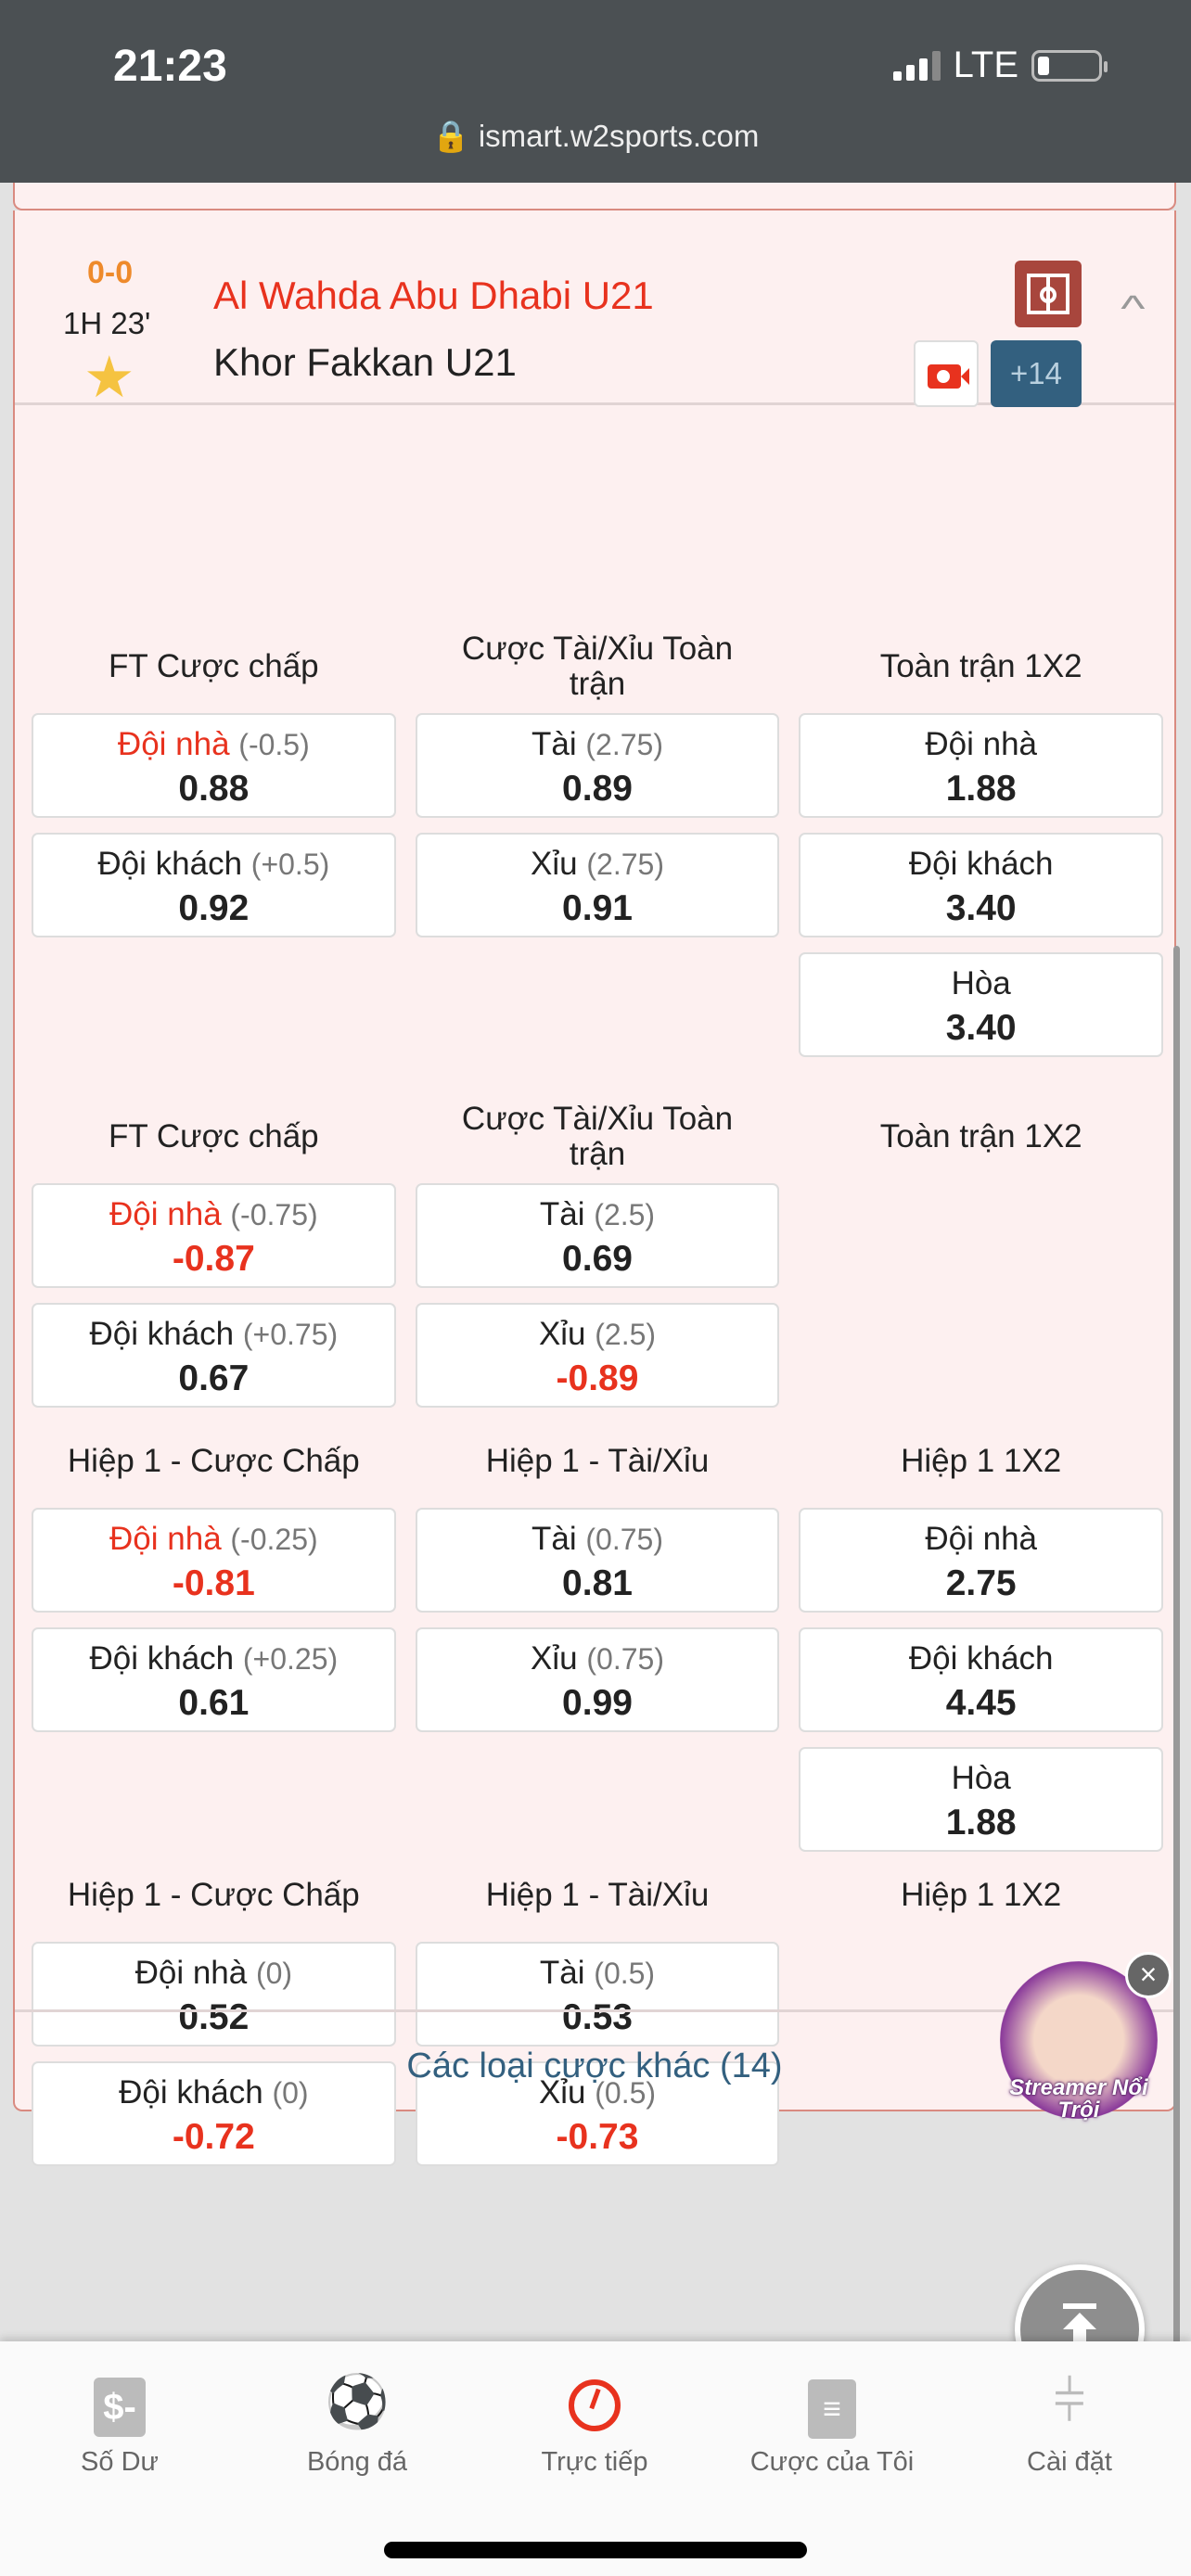  What do you see at coordinates (597, 2113) in the screenshot?
I see `odds-button: Xỉu (0.5) -0.73` at bounding box center [597, 2113].